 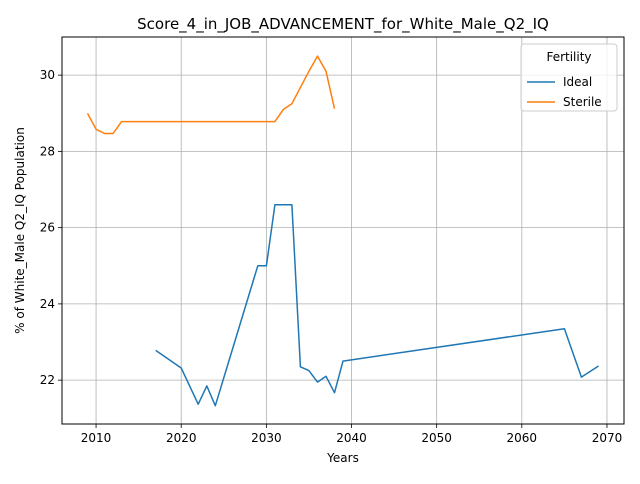 I want to click on y-tick-label: 30, so click(x=47, y=75).